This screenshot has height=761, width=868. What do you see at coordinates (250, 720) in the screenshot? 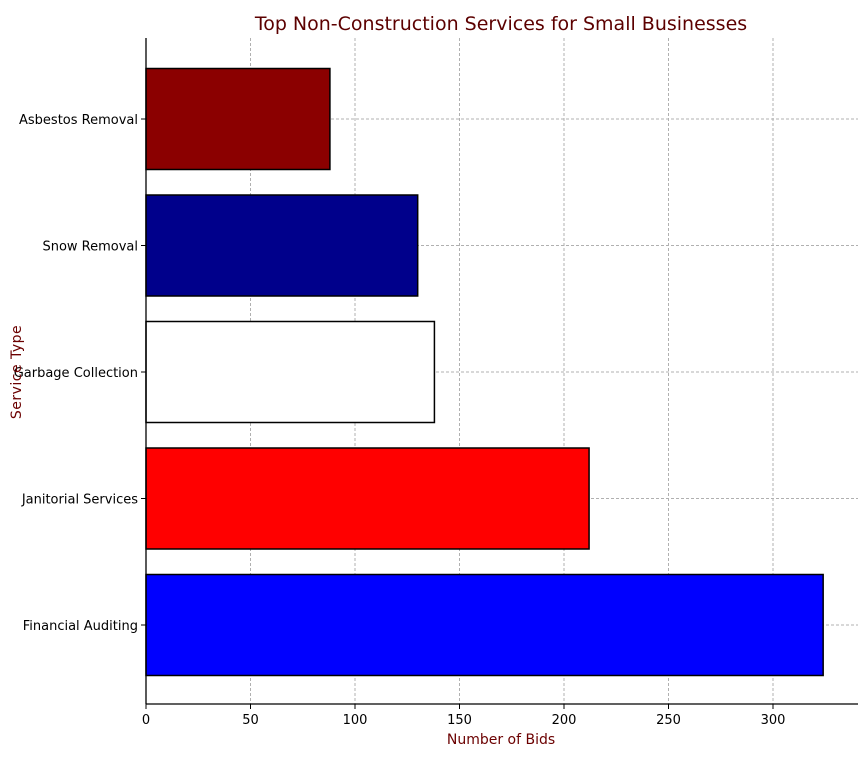
I see `x-tick-label: 50` at bounding box center [250, 720].